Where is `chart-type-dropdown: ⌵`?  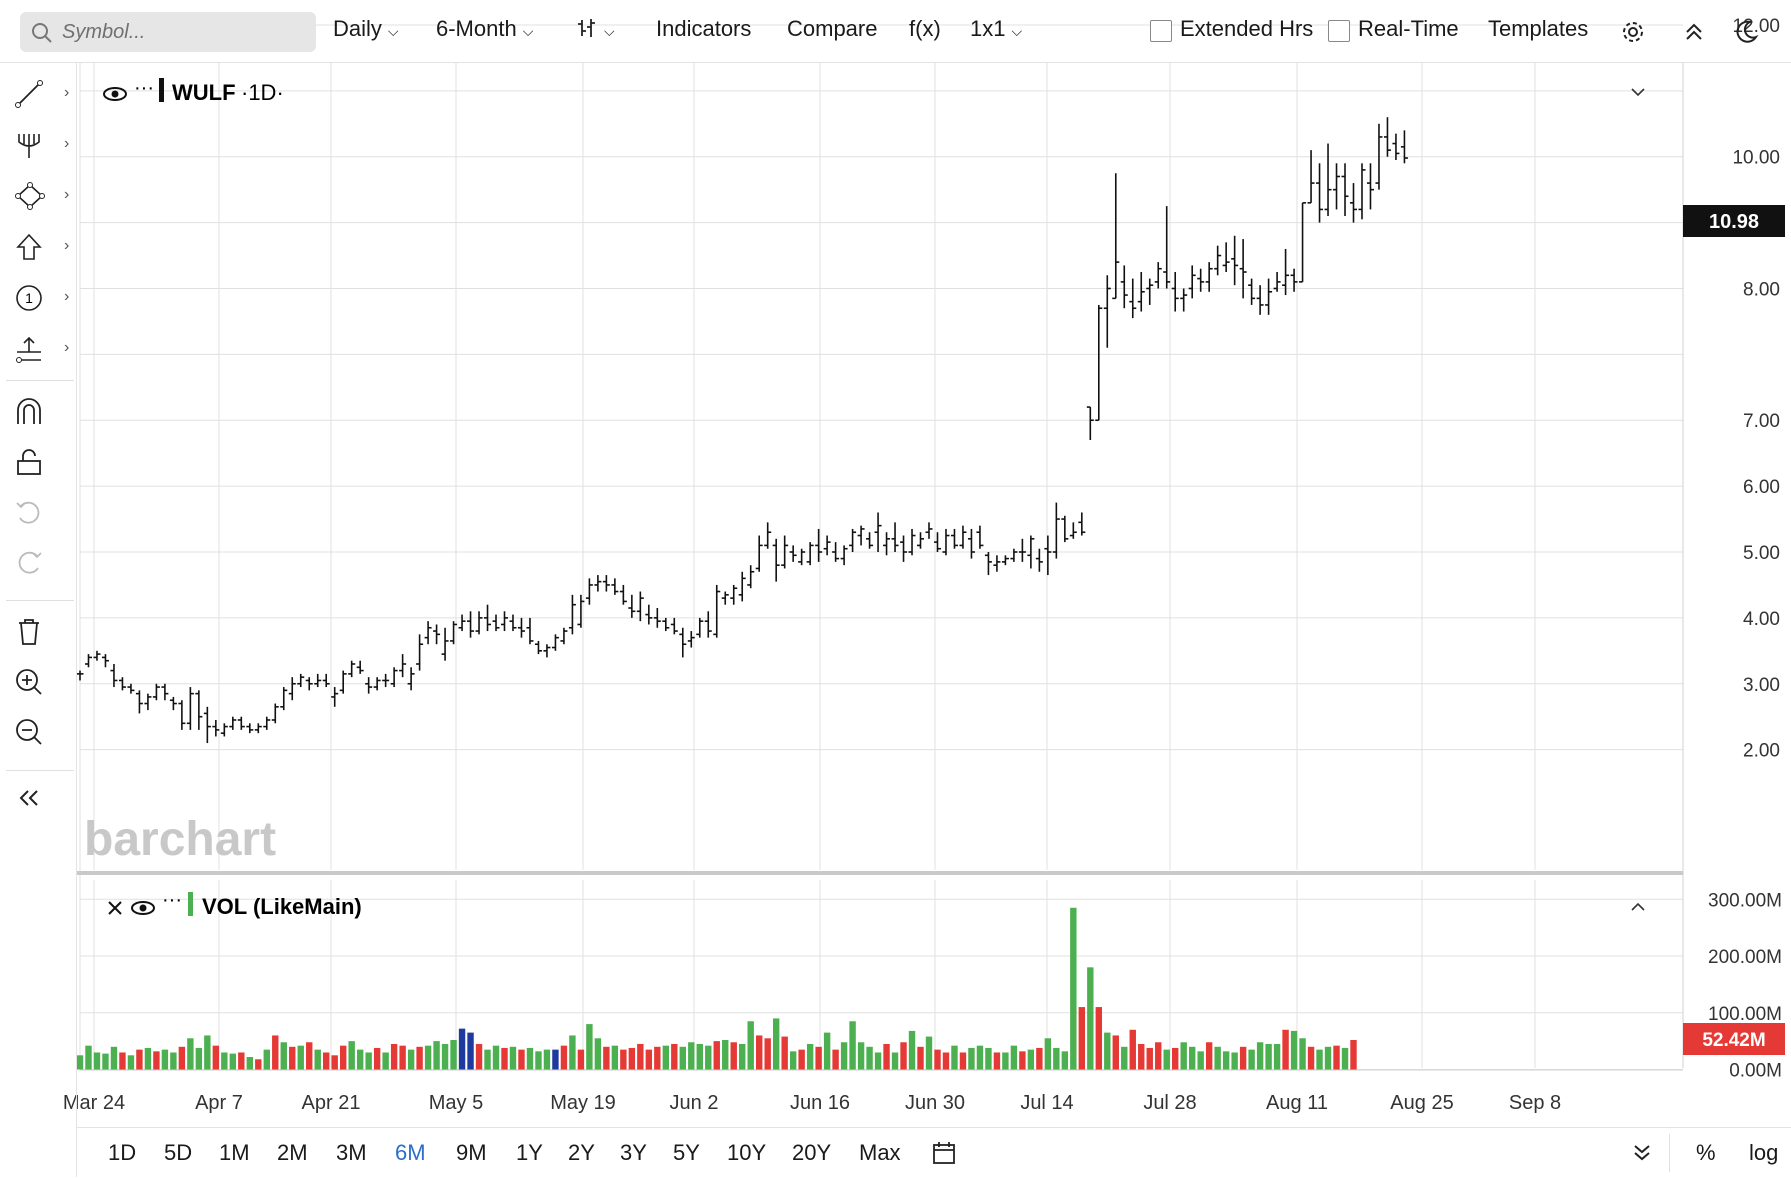 chart-type-dropdown: ⌵ is located at coordinates (595, 29).